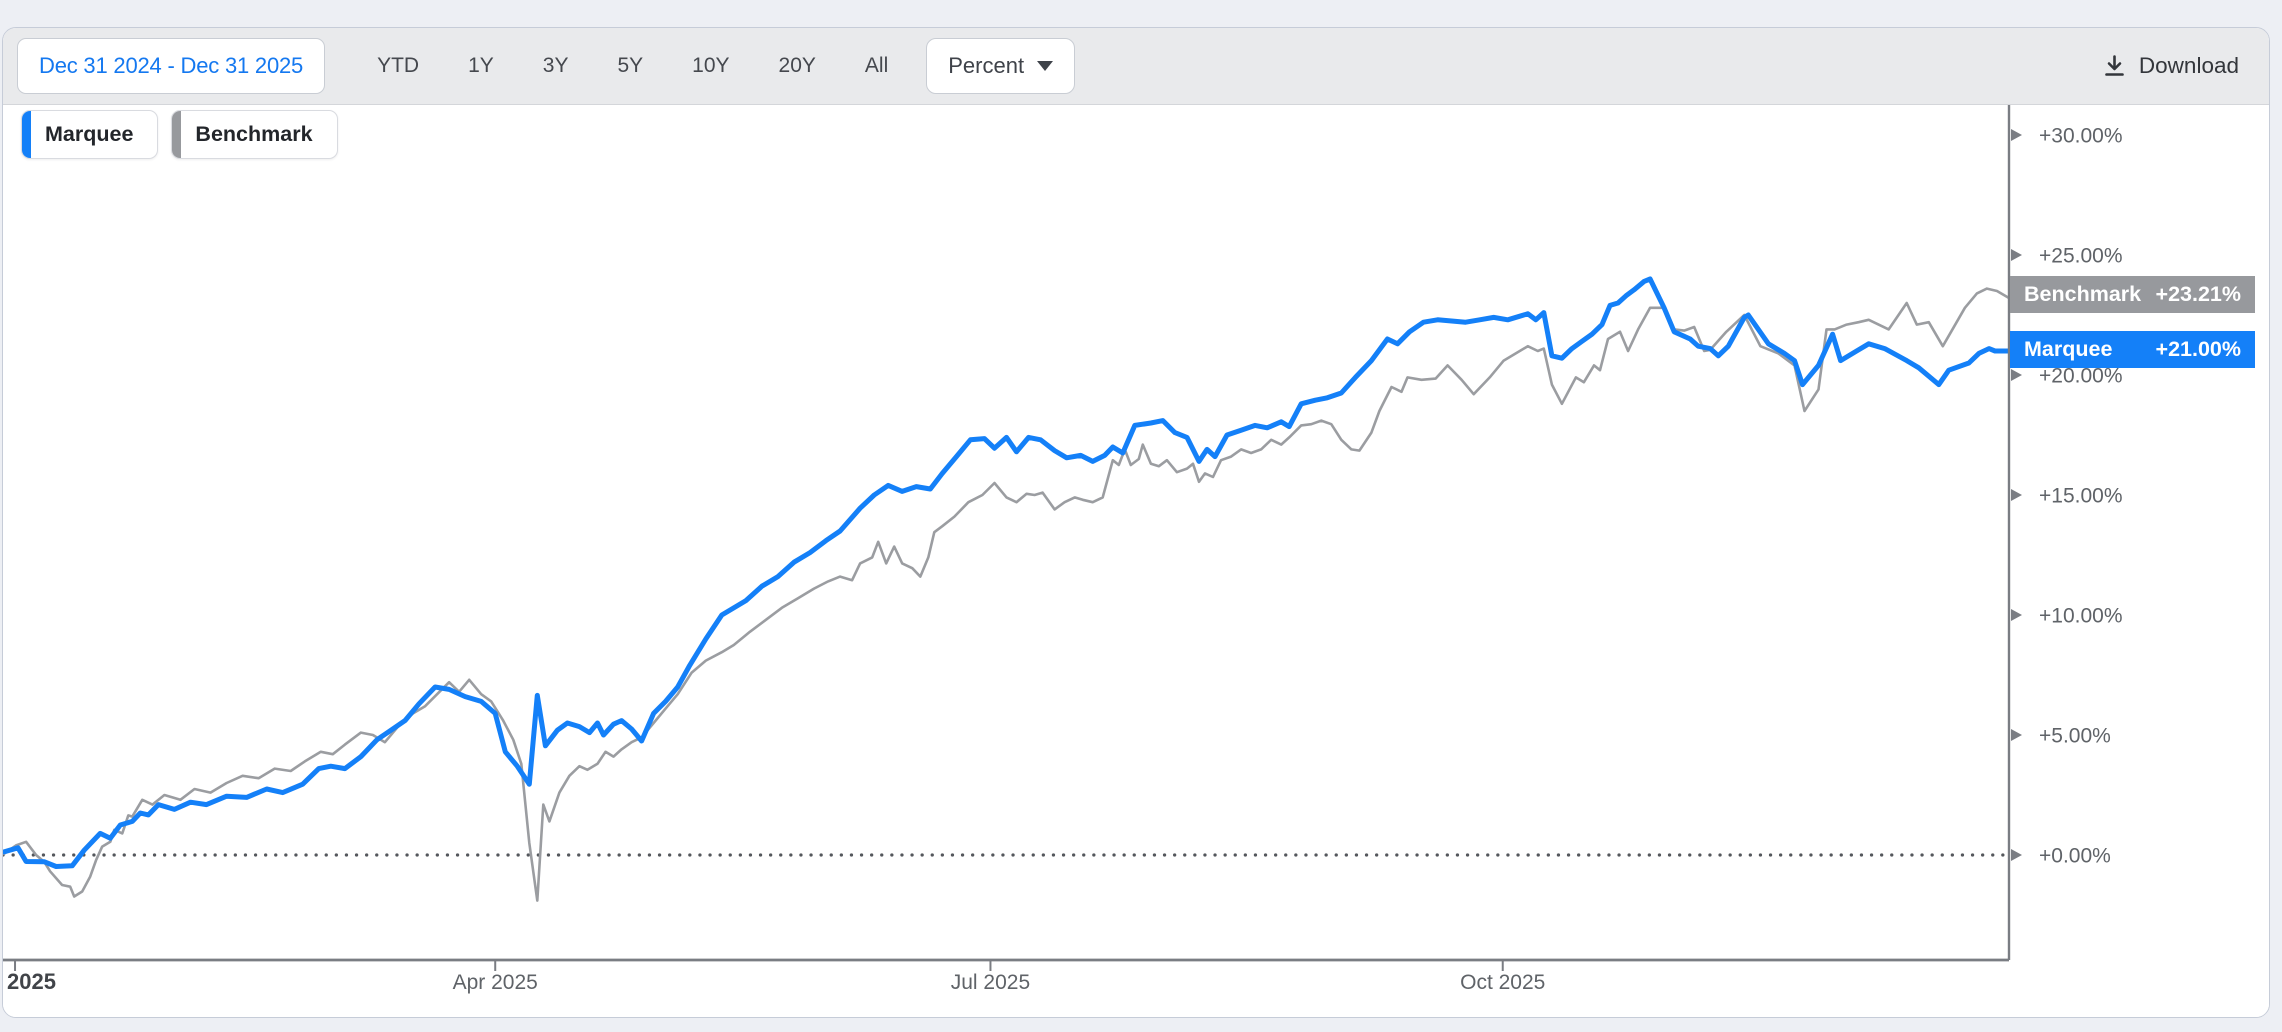 The width and height of the screenshot is (2282, 1032). I want to click on legend-label-benchmark: Benchmark, so click(254, 134).